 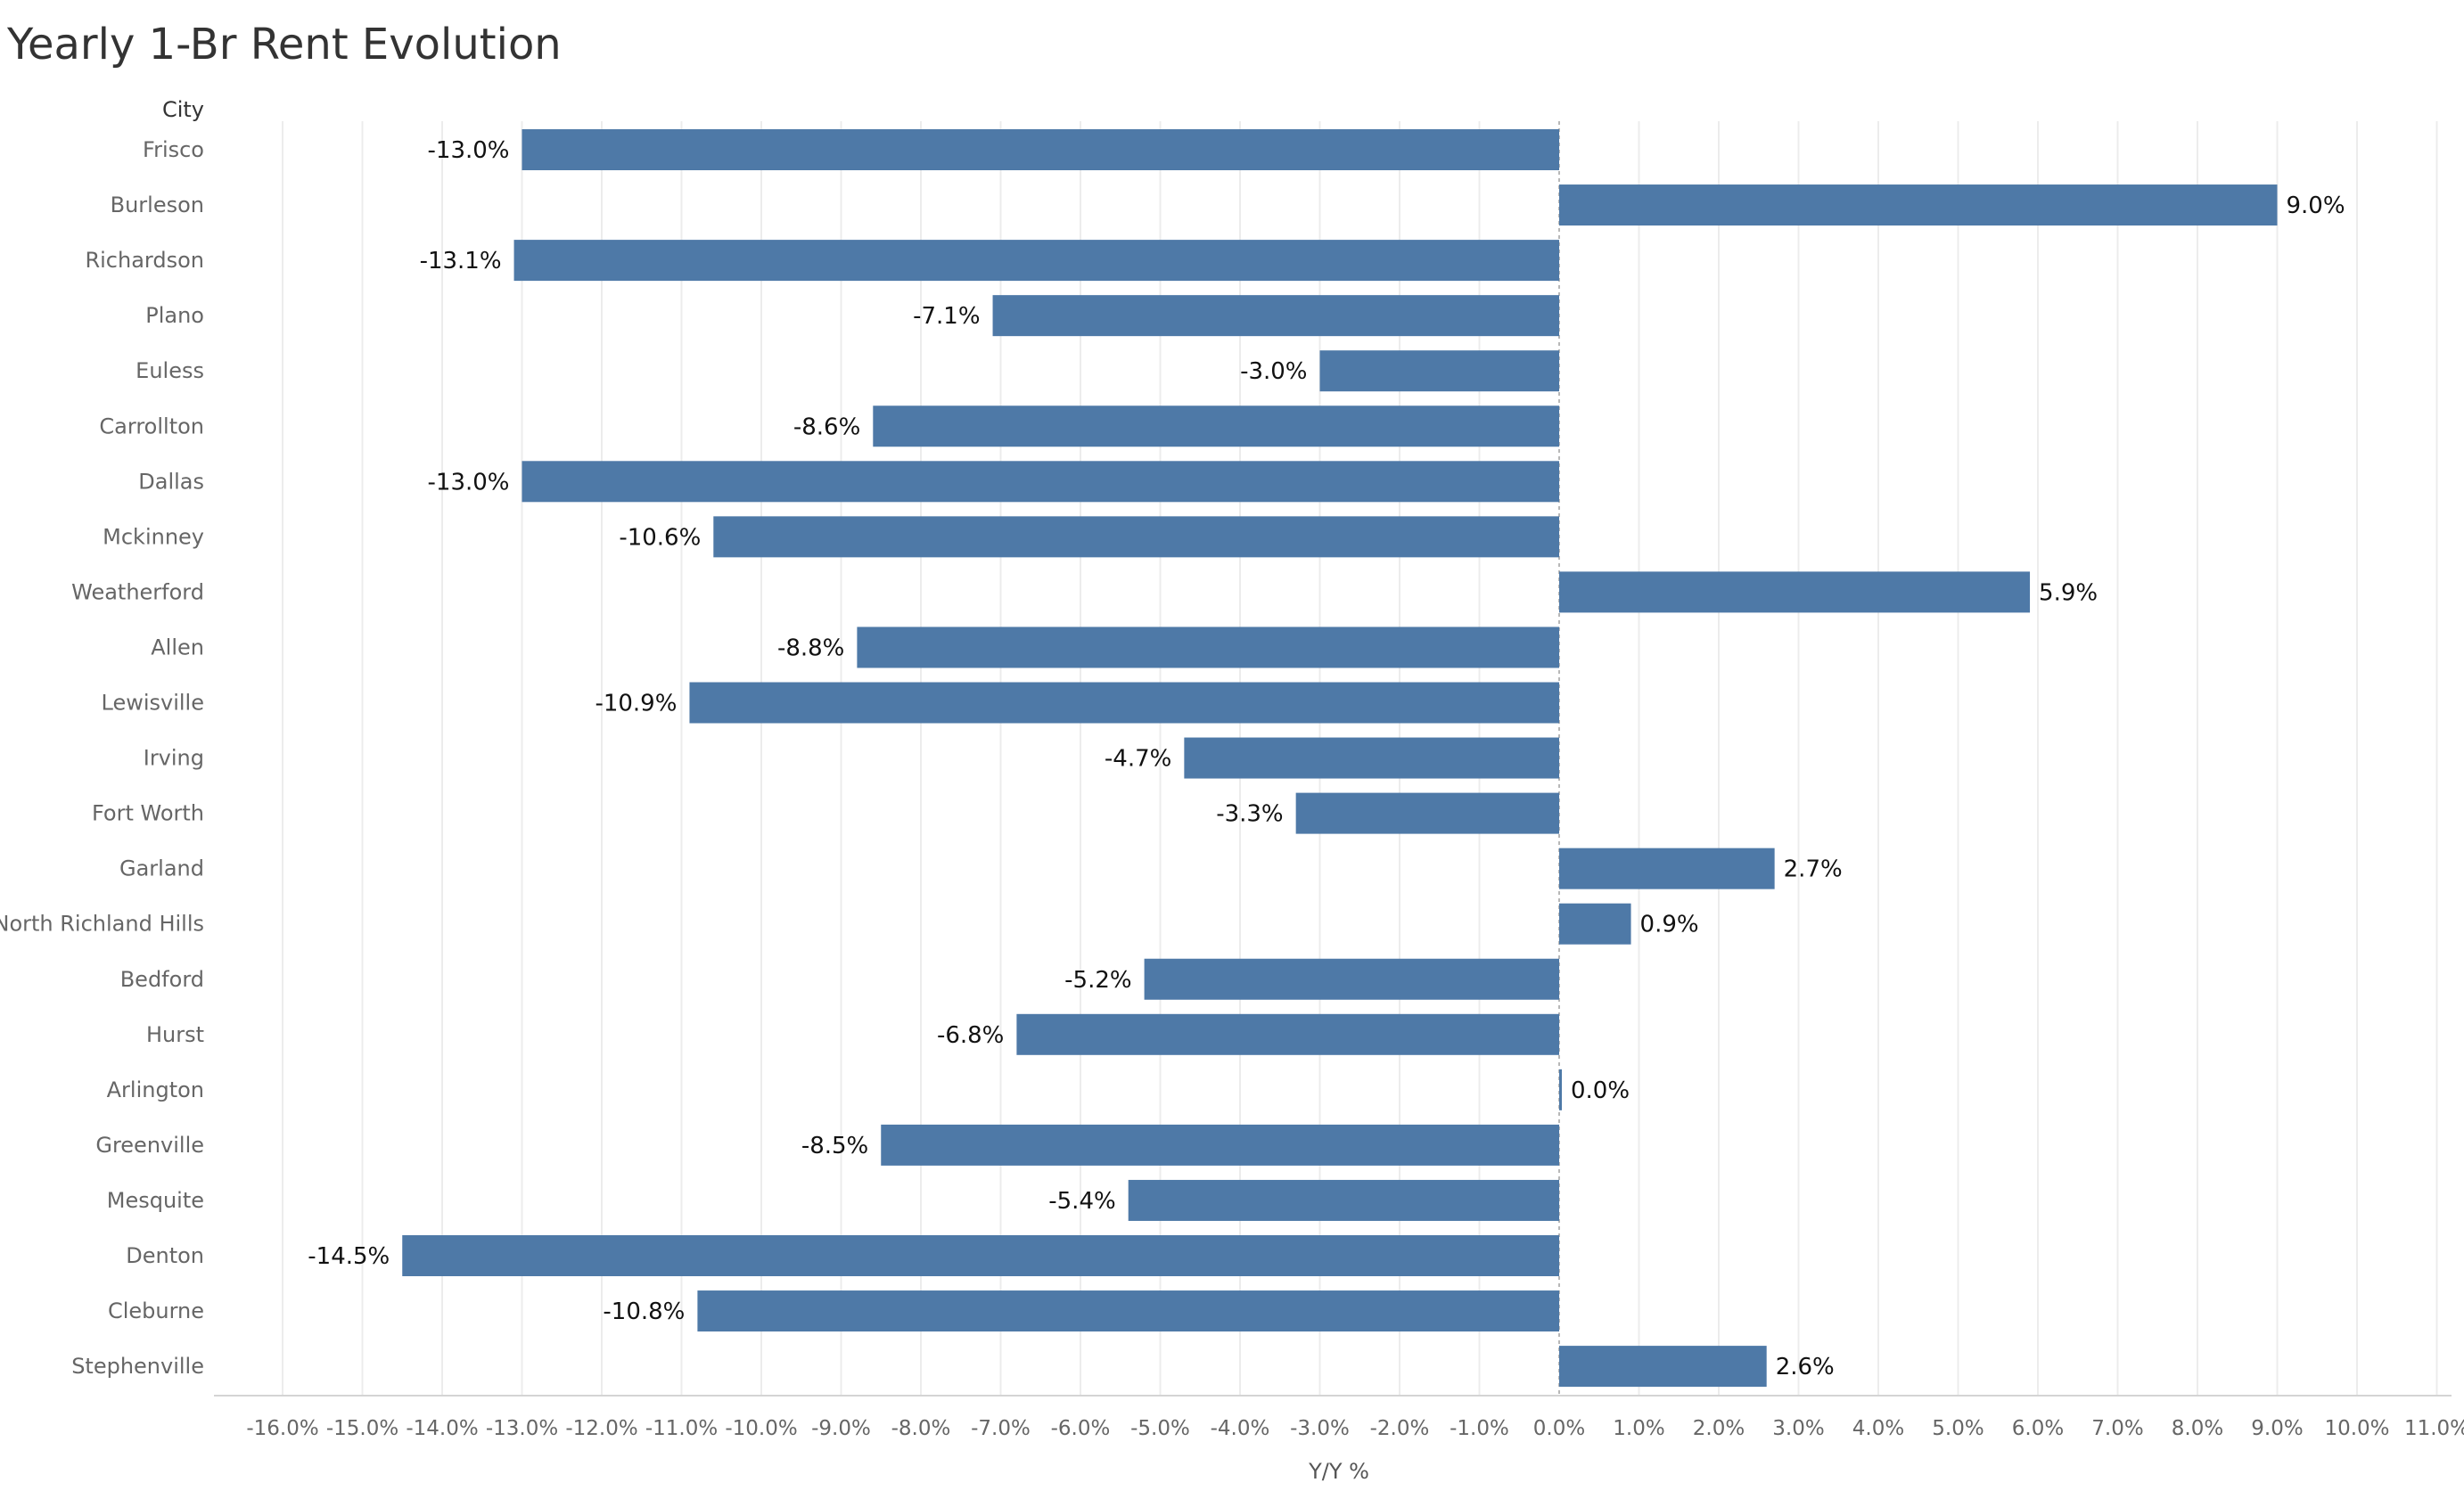 I want to click on x-tick-label: -13.0%, so click(x=522, y=1428).